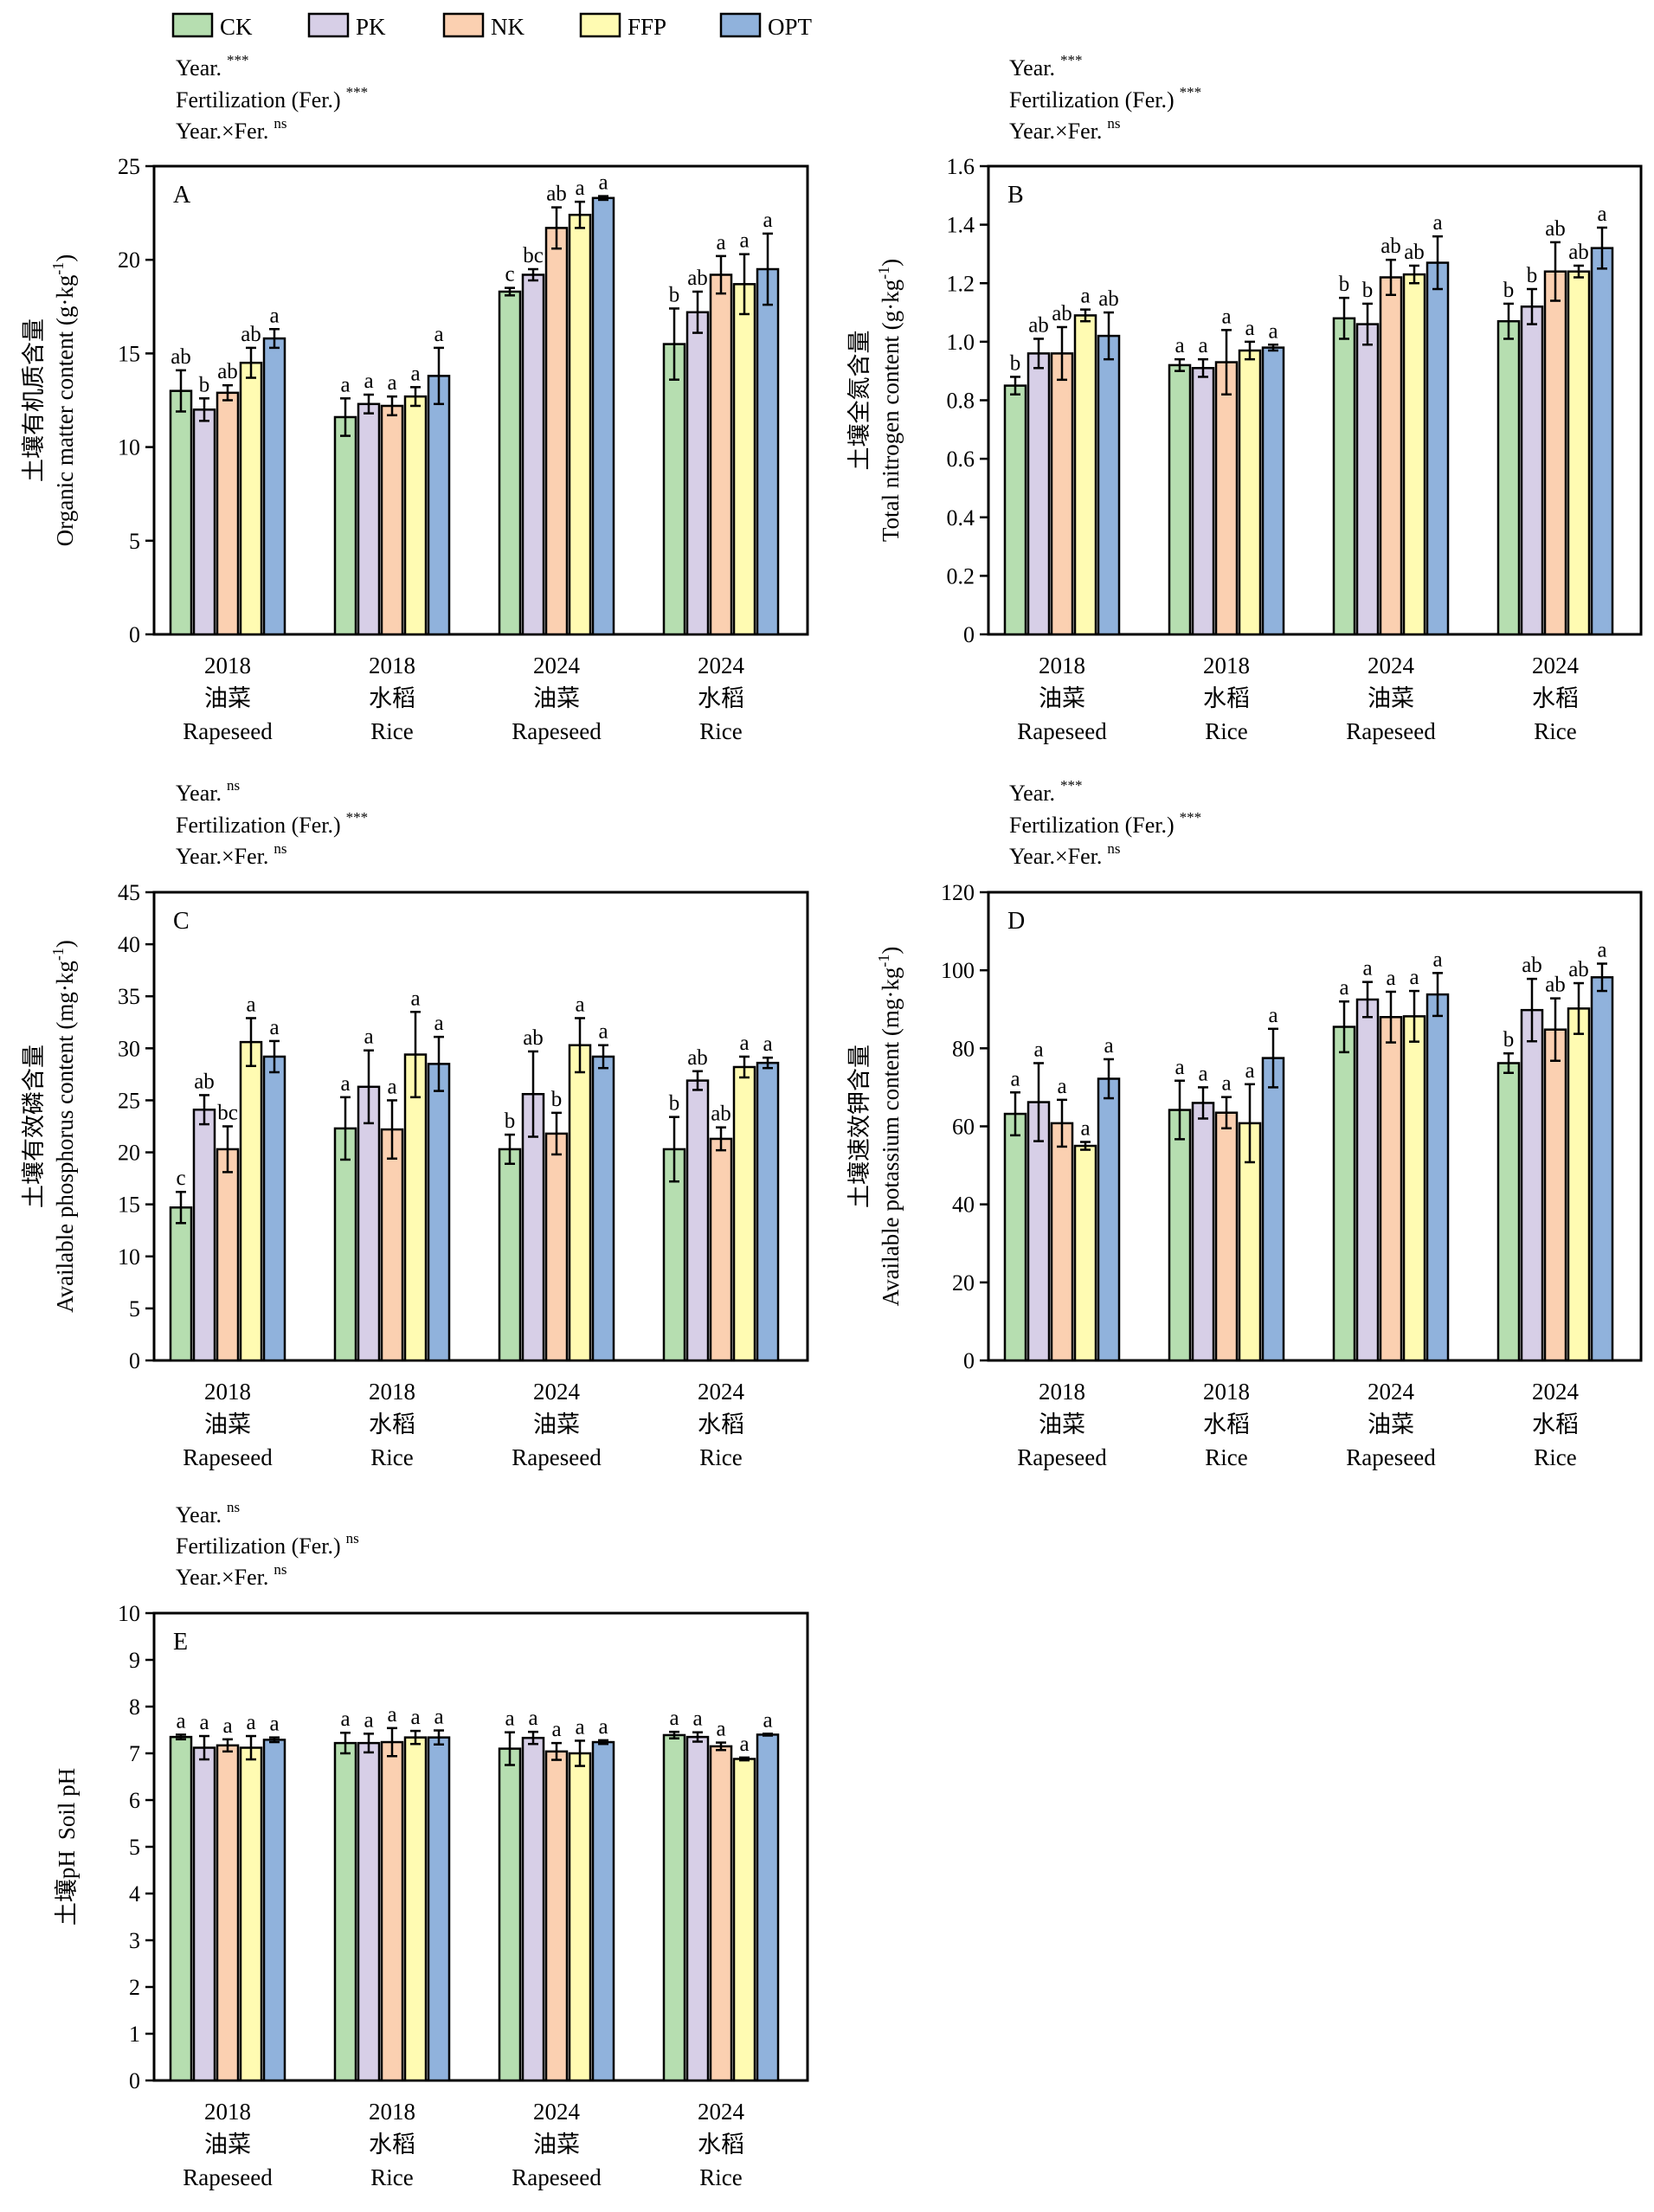 Image resolution: width=1654 pixels, height=2212 pixels. Describe the element at coordinates (134, 1940) in the screenshot. I see `y-tick-label: 3` at that location.